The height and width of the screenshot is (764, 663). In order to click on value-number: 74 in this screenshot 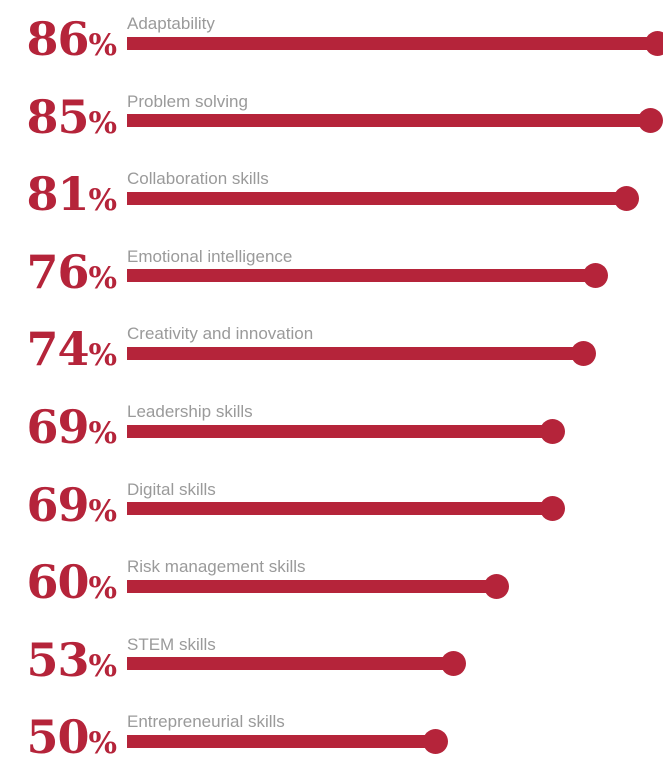, I will do `click(57, 349)`.